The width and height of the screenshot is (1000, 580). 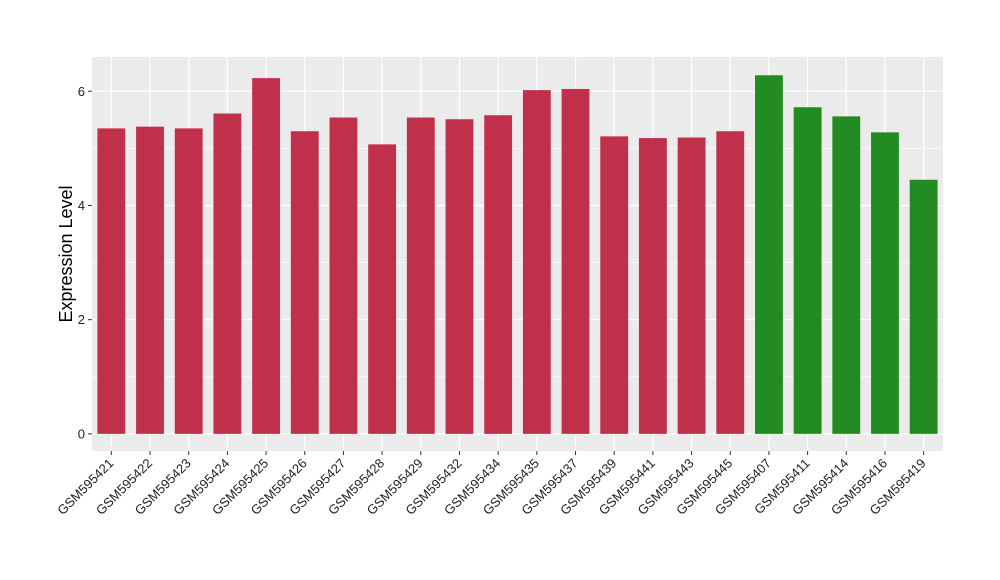 I want to click on bar-GSM595443, so click(x=691, y=285).